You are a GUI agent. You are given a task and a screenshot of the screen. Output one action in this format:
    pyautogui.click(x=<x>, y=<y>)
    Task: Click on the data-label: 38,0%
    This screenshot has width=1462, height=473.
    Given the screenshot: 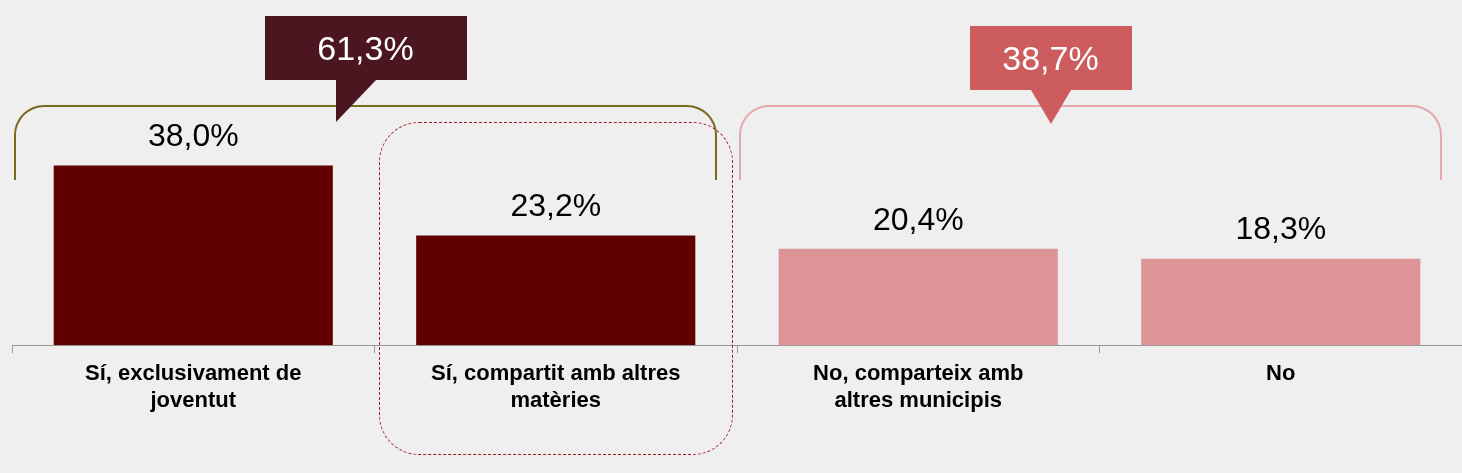 What is the action you would take?
    pyautogui.click(x=193, y=135)
    